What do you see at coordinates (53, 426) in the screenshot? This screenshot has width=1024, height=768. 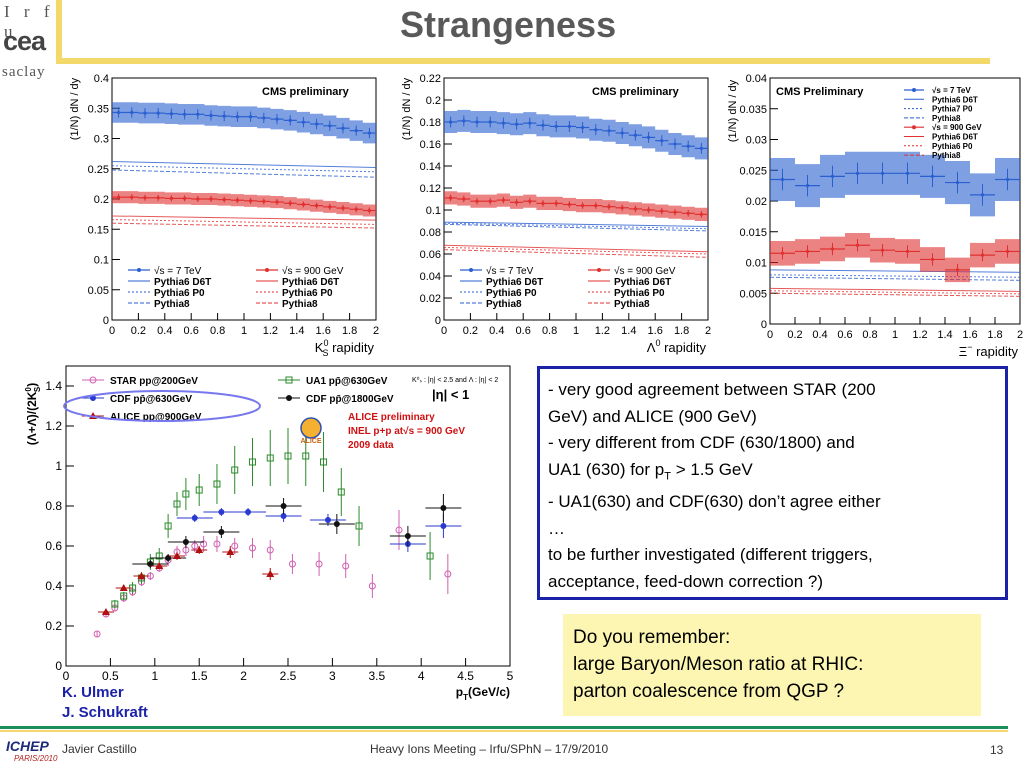 I see `y-tick-label: 1.2` at bounding box center [53, 426].